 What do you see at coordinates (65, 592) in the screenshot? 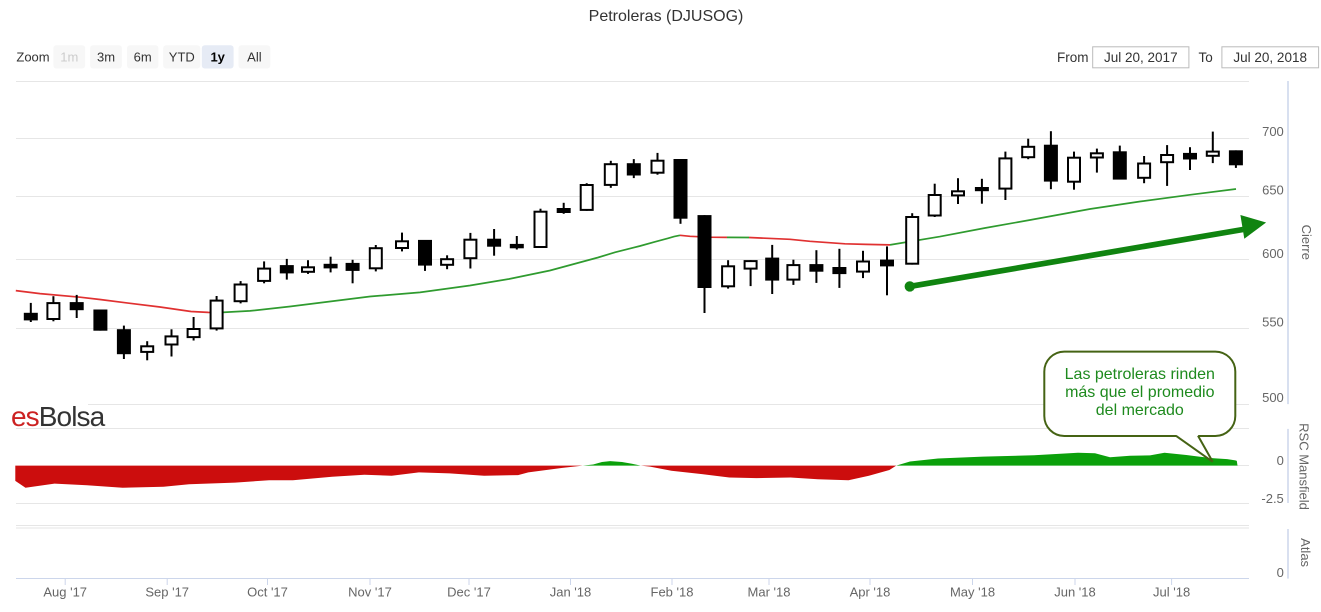
I see `svg-text: Aug '17` at bounding box center [65, 592].